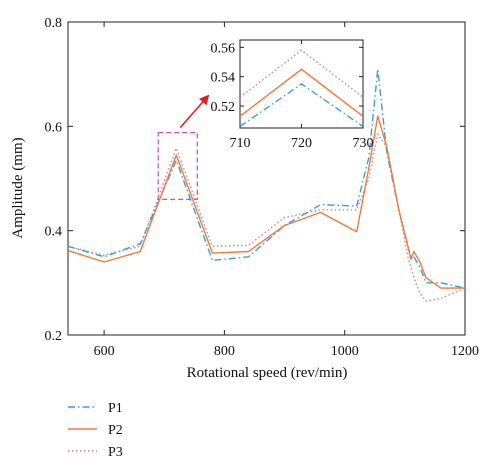 This screenshot has width=500, height=473. I want to click on inset-plot: 710 720 730 0.52 0.54 0.56, so click(292, 95).